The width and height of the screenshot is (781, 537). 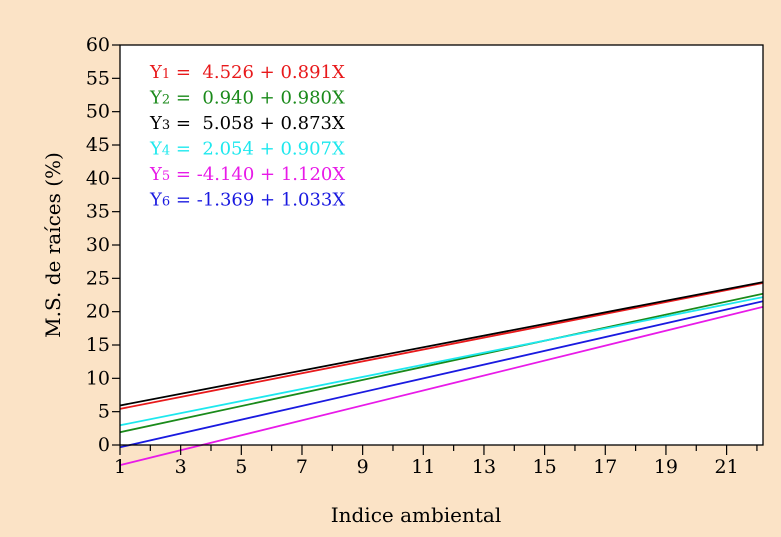 What do you see at coordinates (247, 200) in the screenshot?
I see `legend-entry-6: Y6 = -1.369 + 1.033X` at bounding box center [247, 200].